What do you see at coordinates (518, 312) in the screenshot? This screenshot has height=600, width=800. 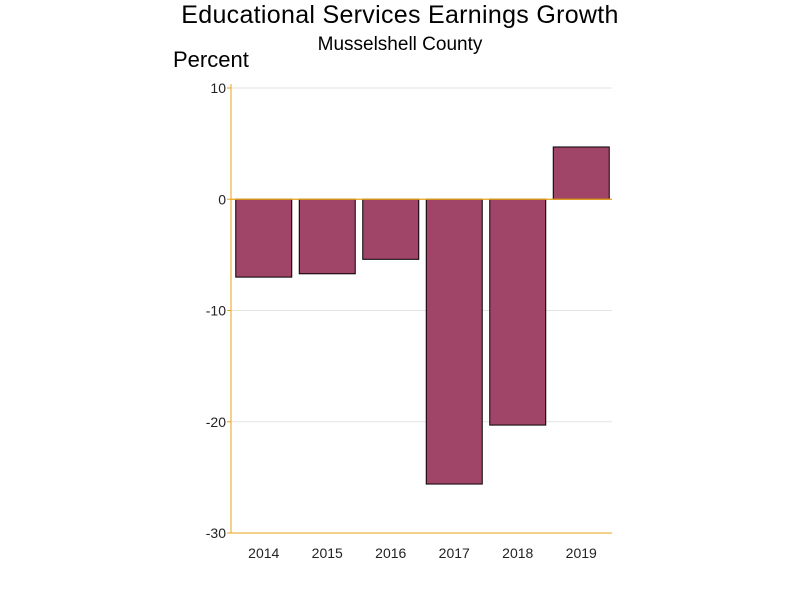 I see `bar-2018` at bounding box center [518, 312].